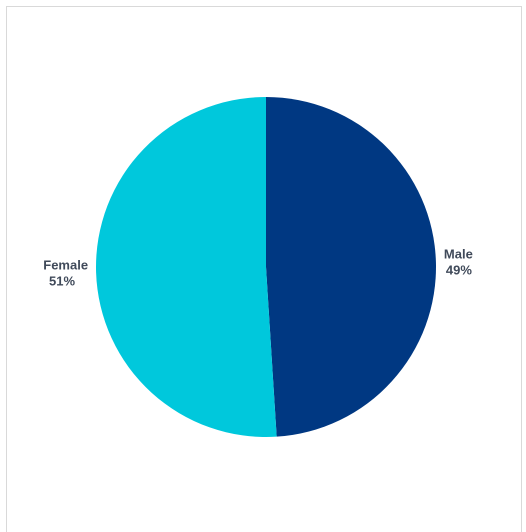 This screenshot has width=526, height=532. Describe the element at coordinates (458, 253) in the screenshot. I see `slice-label-male: Male` at that location.